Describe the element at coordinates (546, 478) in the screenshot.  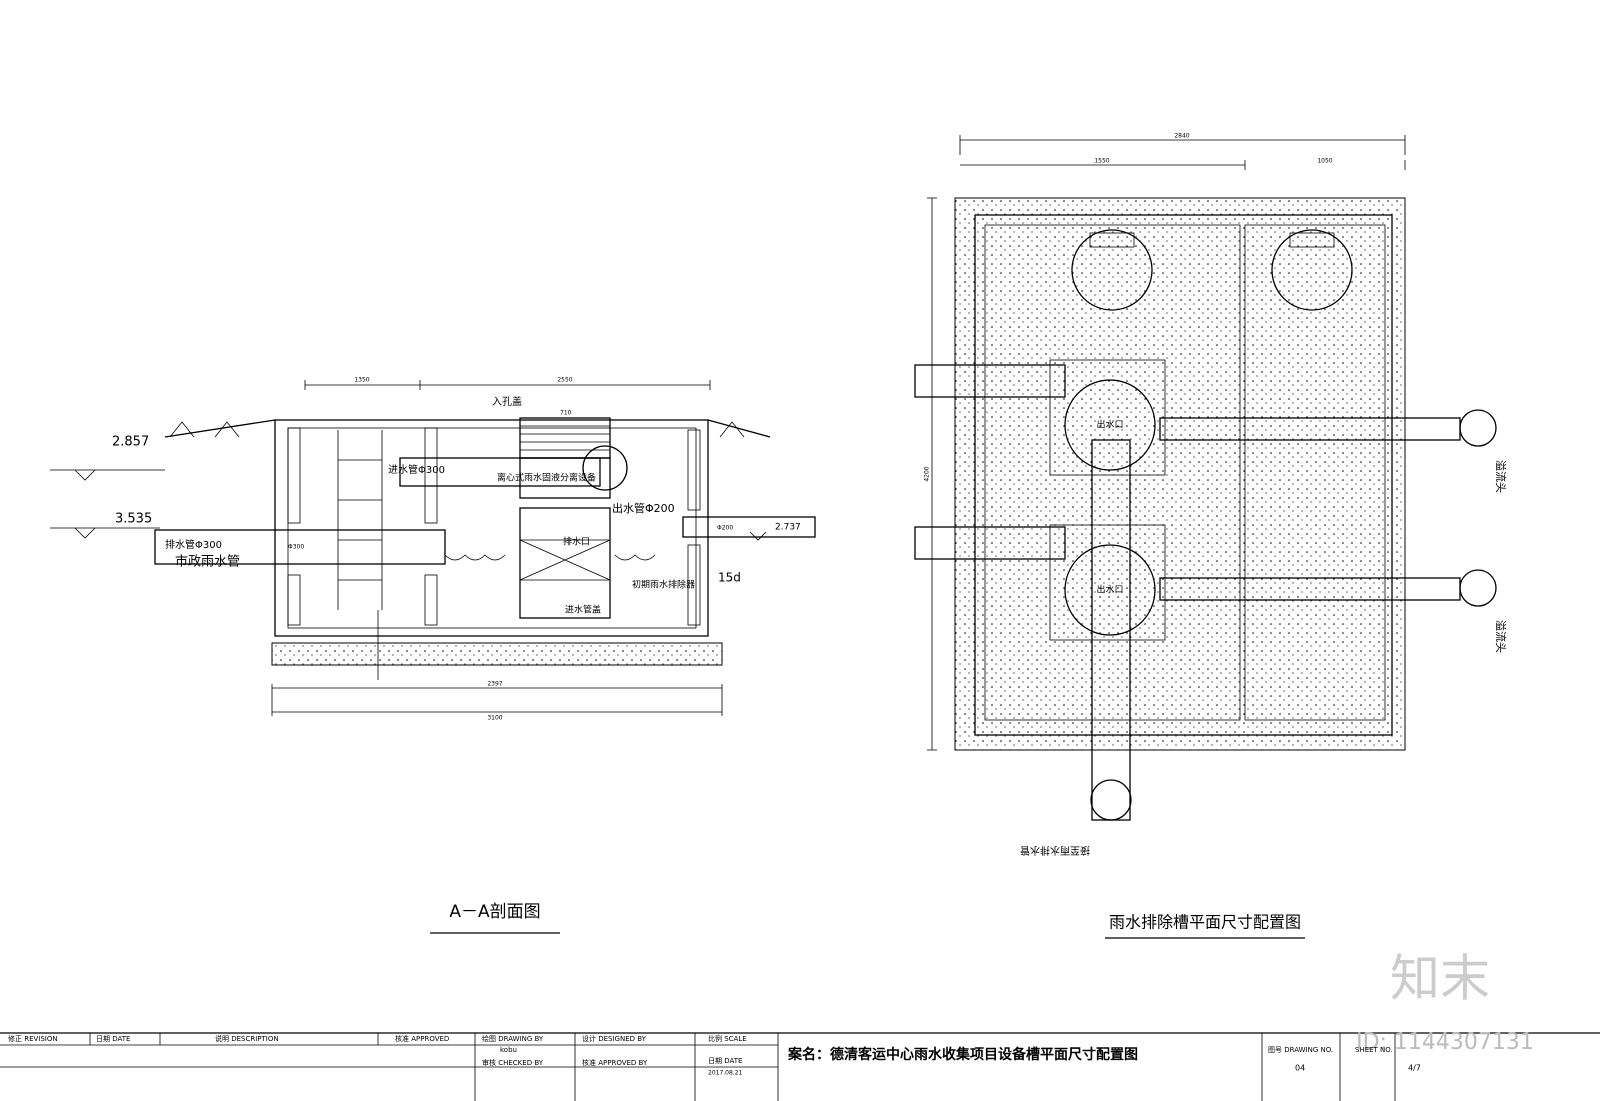
I see `label: 离心式雨水固液分离设备` at that location.